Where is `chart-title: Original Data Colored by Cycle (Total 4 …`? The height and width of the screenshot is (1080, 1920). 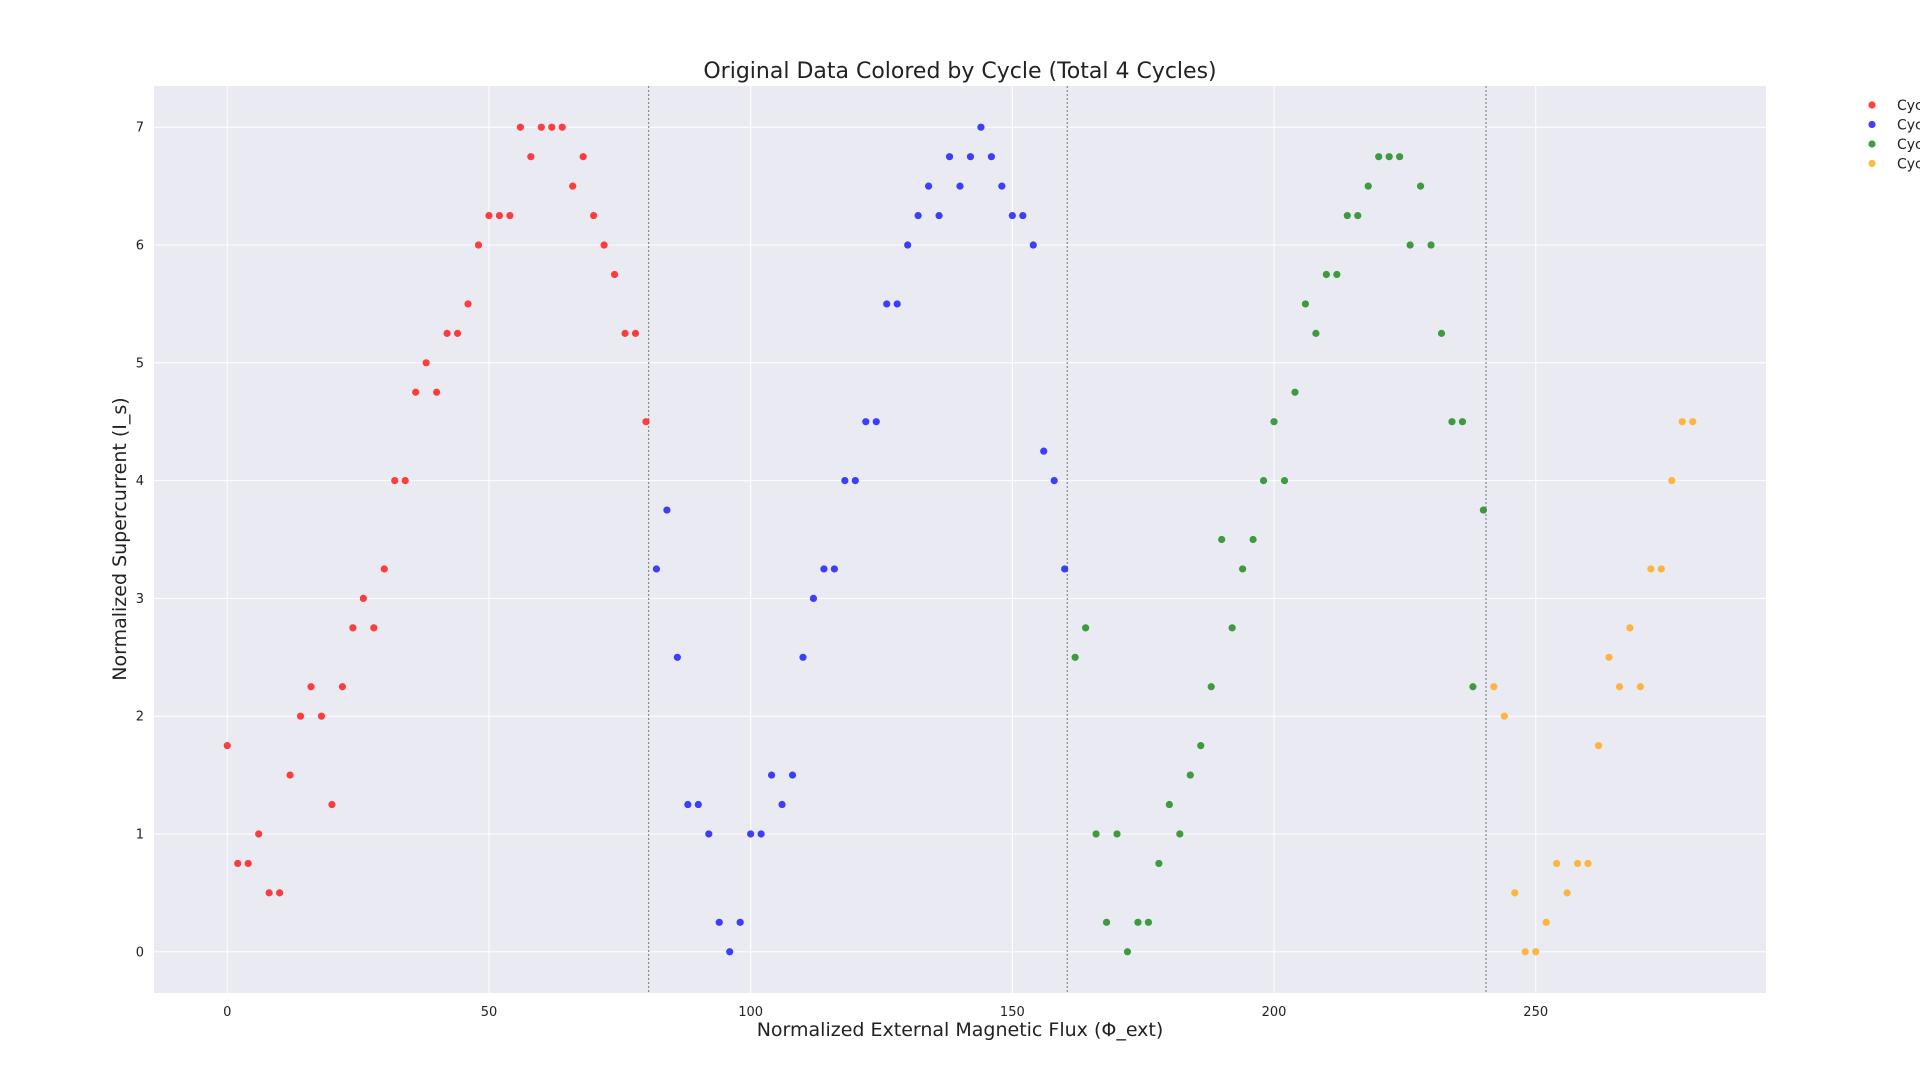
chart-title: Original Data Colored by Cycle (Total 4 … is located at coordinates (959, 71).